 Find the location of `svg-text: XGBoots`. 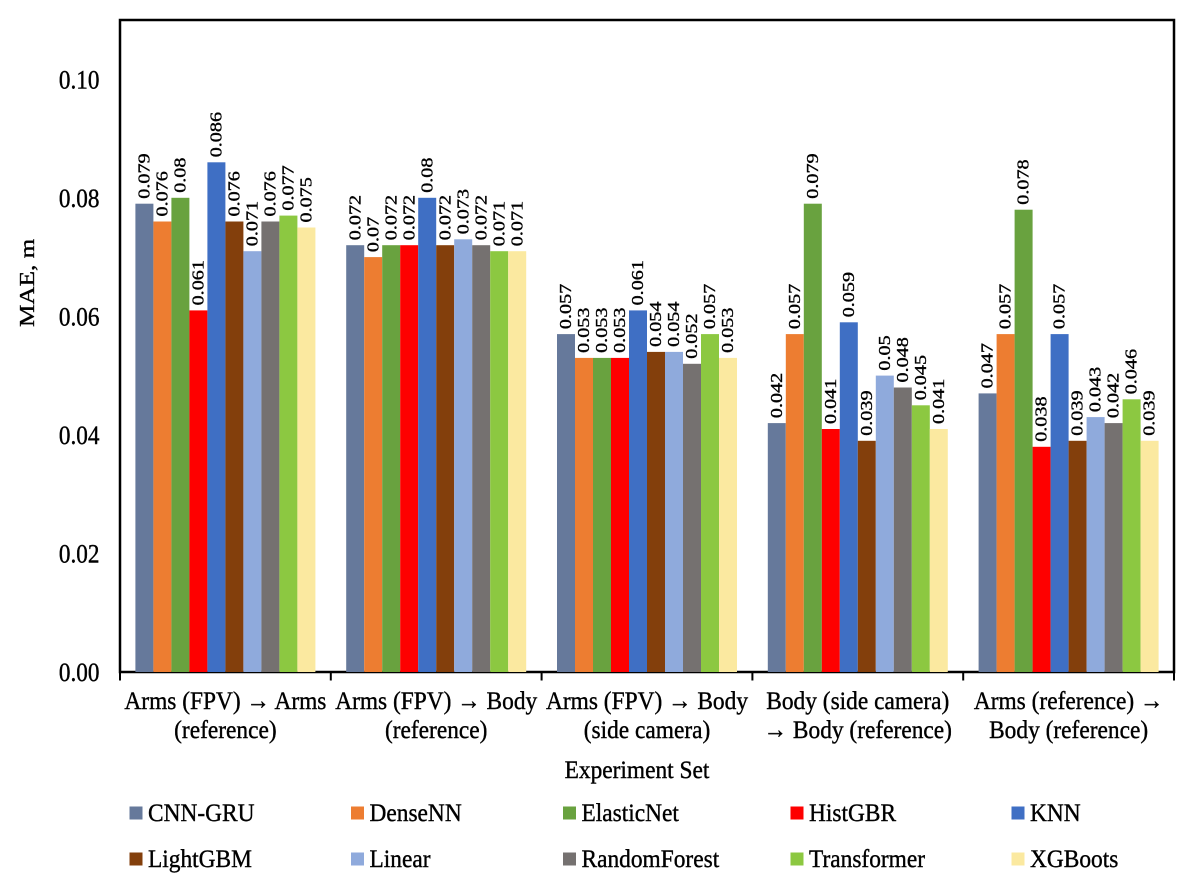

svg-text: XGBoots is located at coordinates (1074, 859).